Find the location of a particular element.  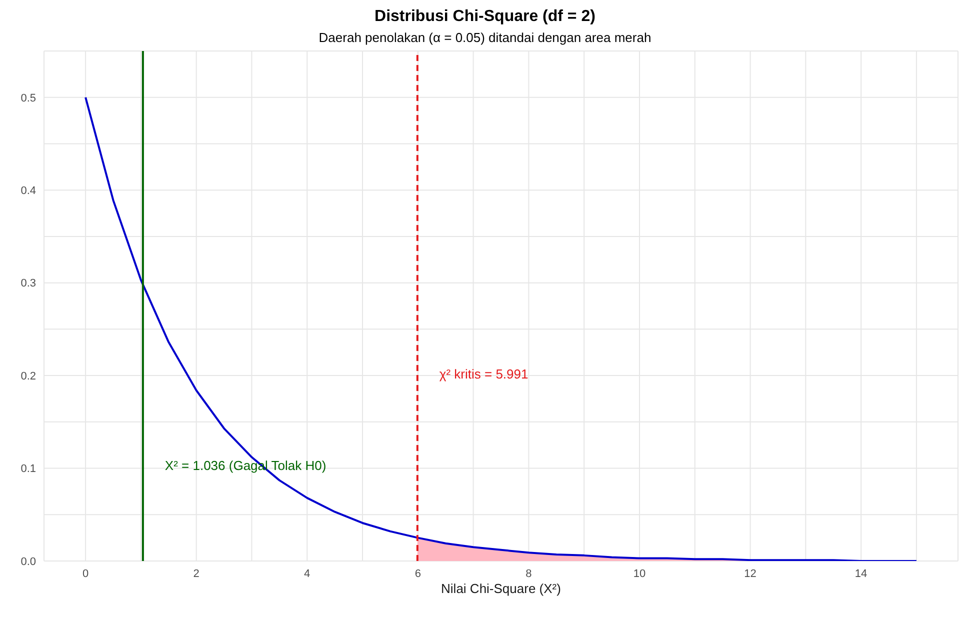

y-tick-label: 0.4 is located at coordinates (28, 190).